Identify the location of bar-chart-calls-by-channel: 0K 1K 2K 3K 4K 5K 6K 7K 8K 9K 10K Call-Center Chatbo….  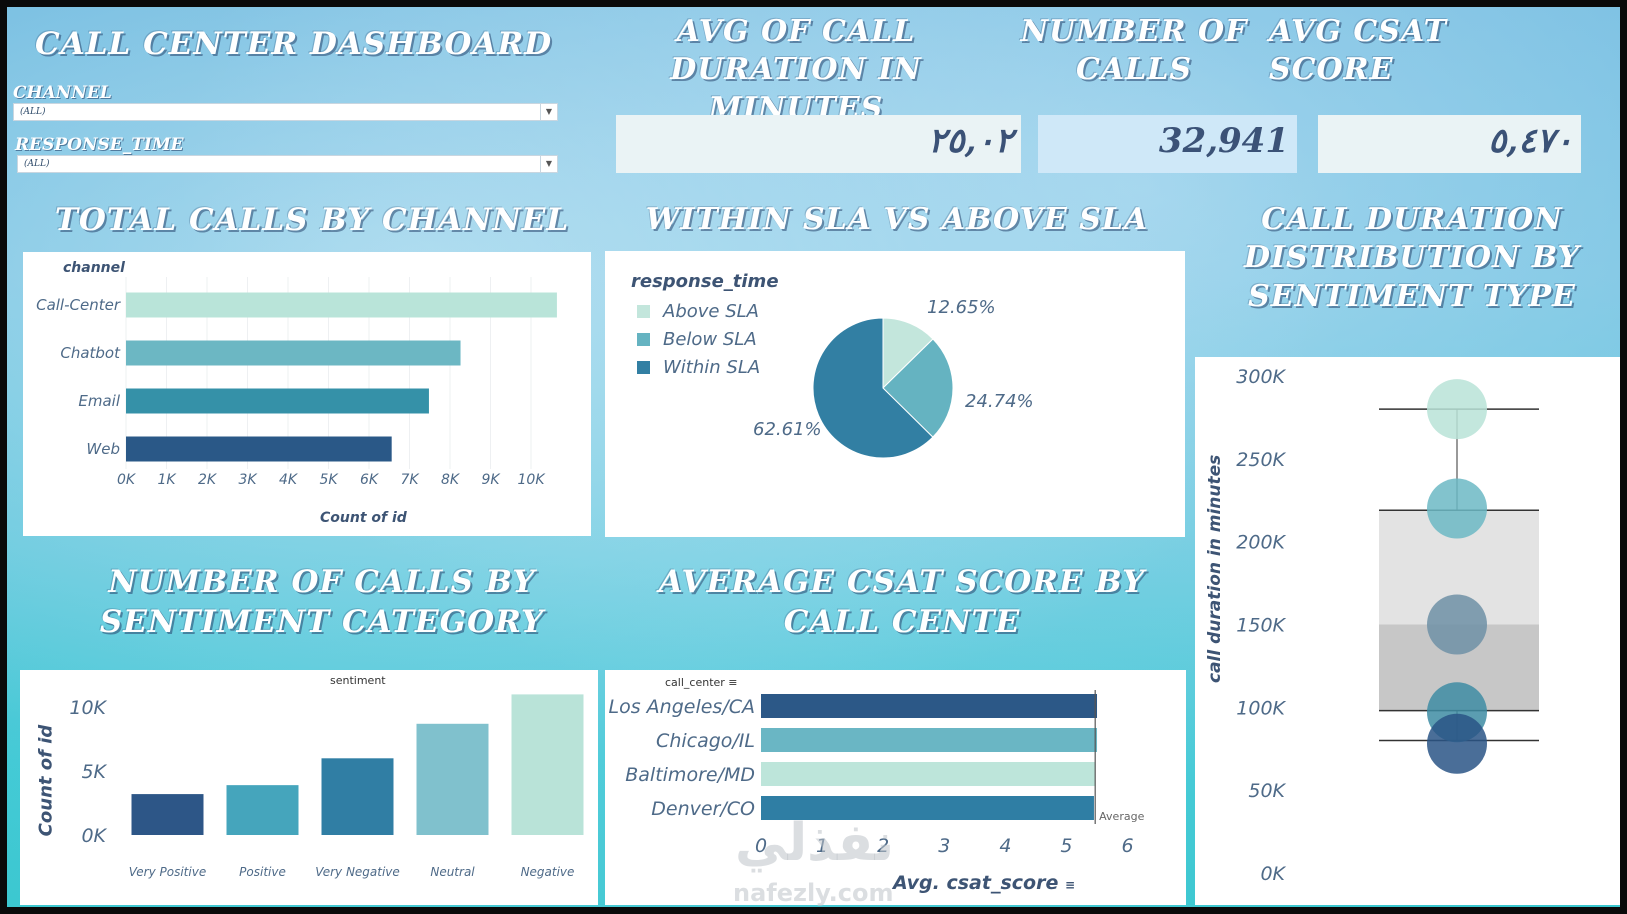
(296, 382).